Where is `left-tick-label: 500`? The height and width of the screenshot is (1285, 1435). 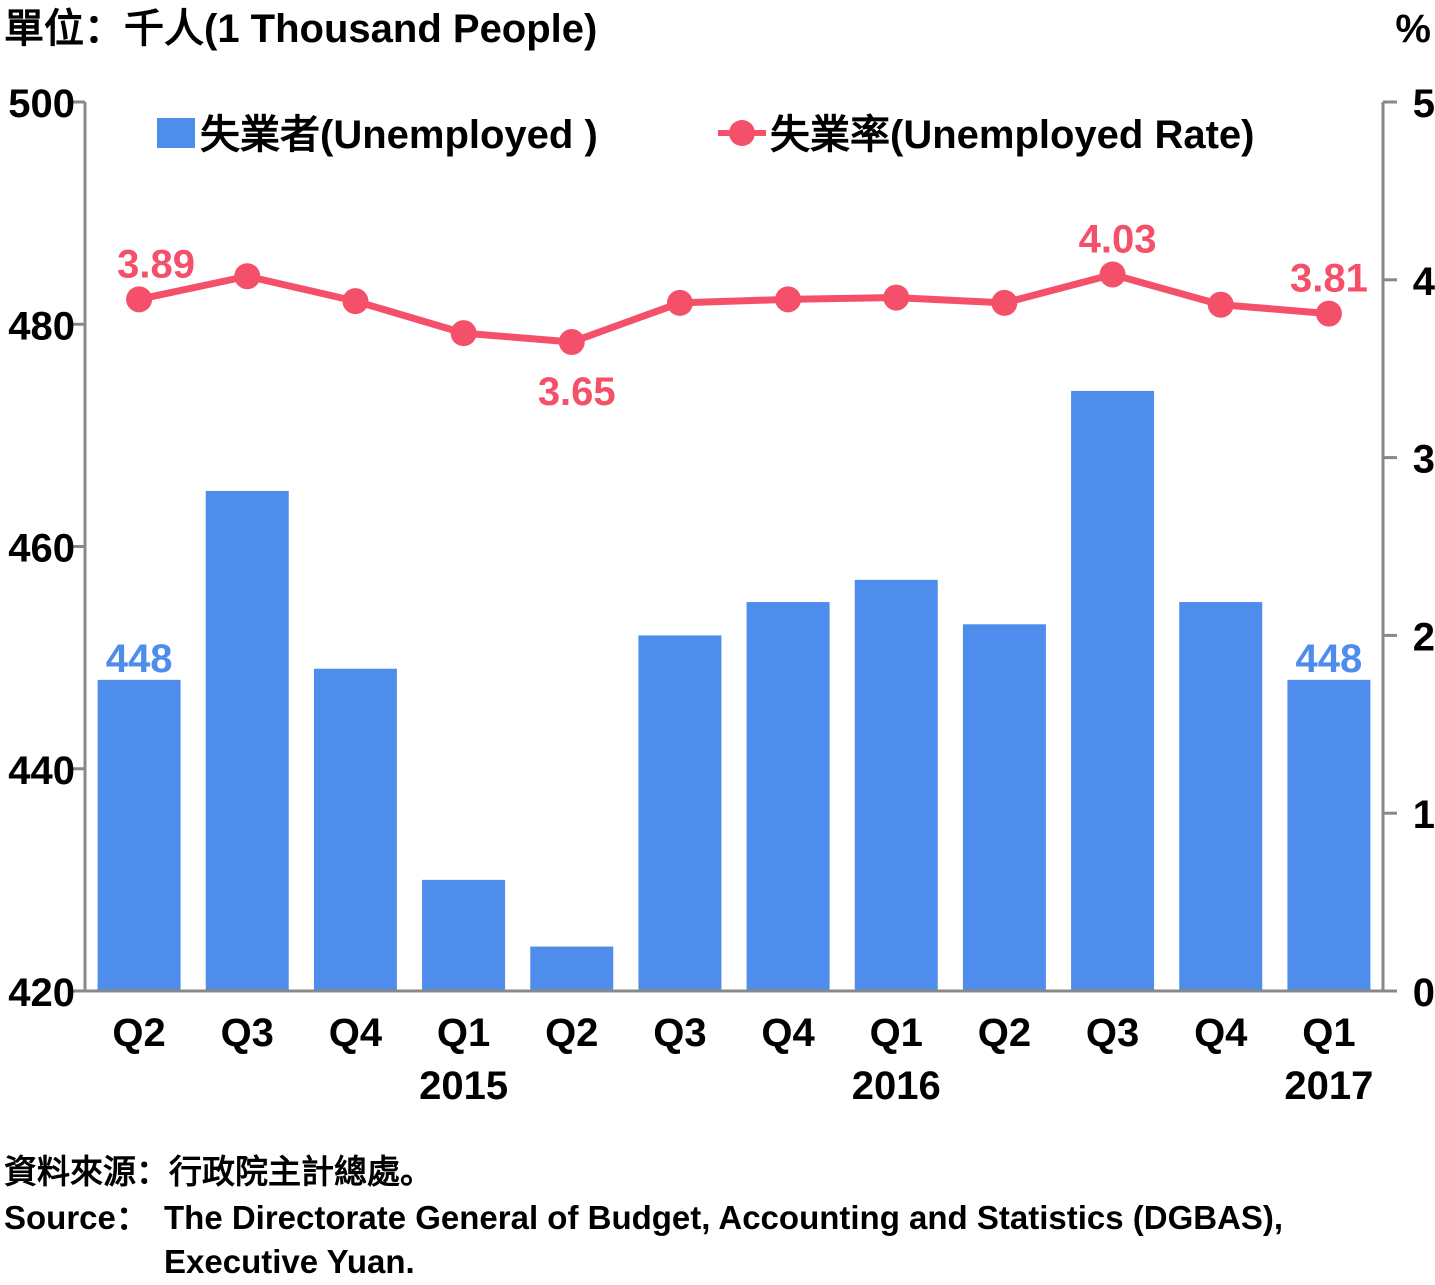 left-tick-label: 500 is located at coordinates (41, 104).